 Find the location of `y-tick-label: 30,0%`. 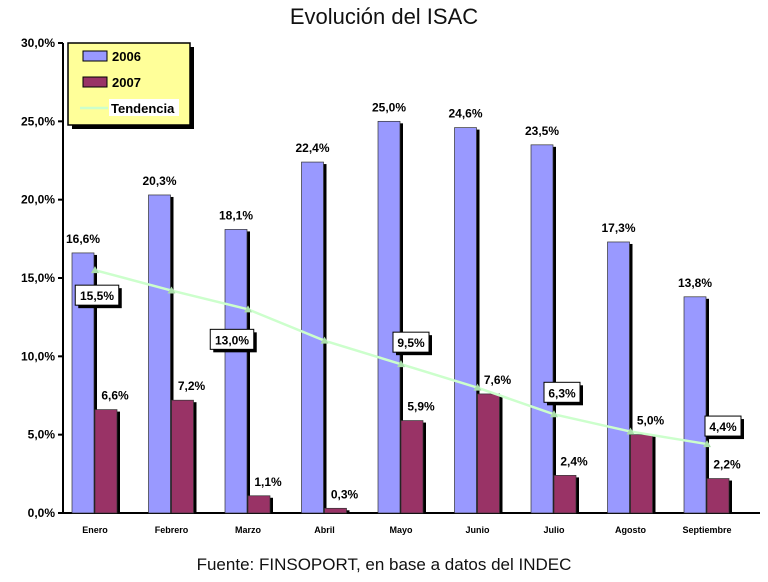

y-tick-label: 30,0% is located at coordinates (38, 43).